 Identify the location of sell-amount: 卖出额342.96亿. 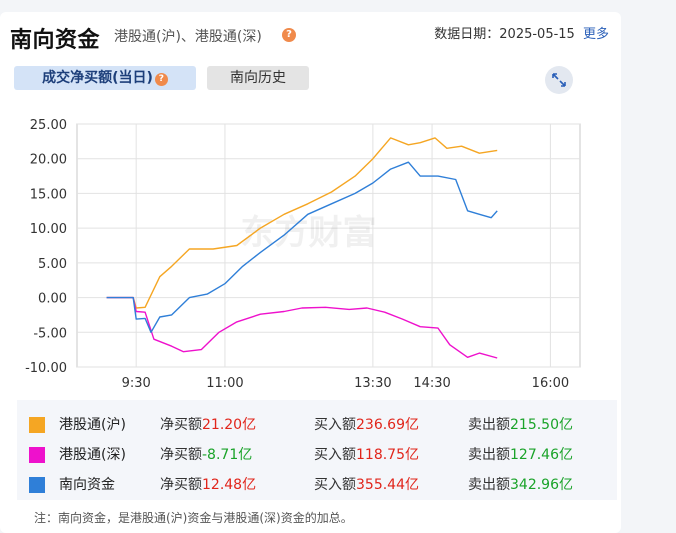
(520, 485).